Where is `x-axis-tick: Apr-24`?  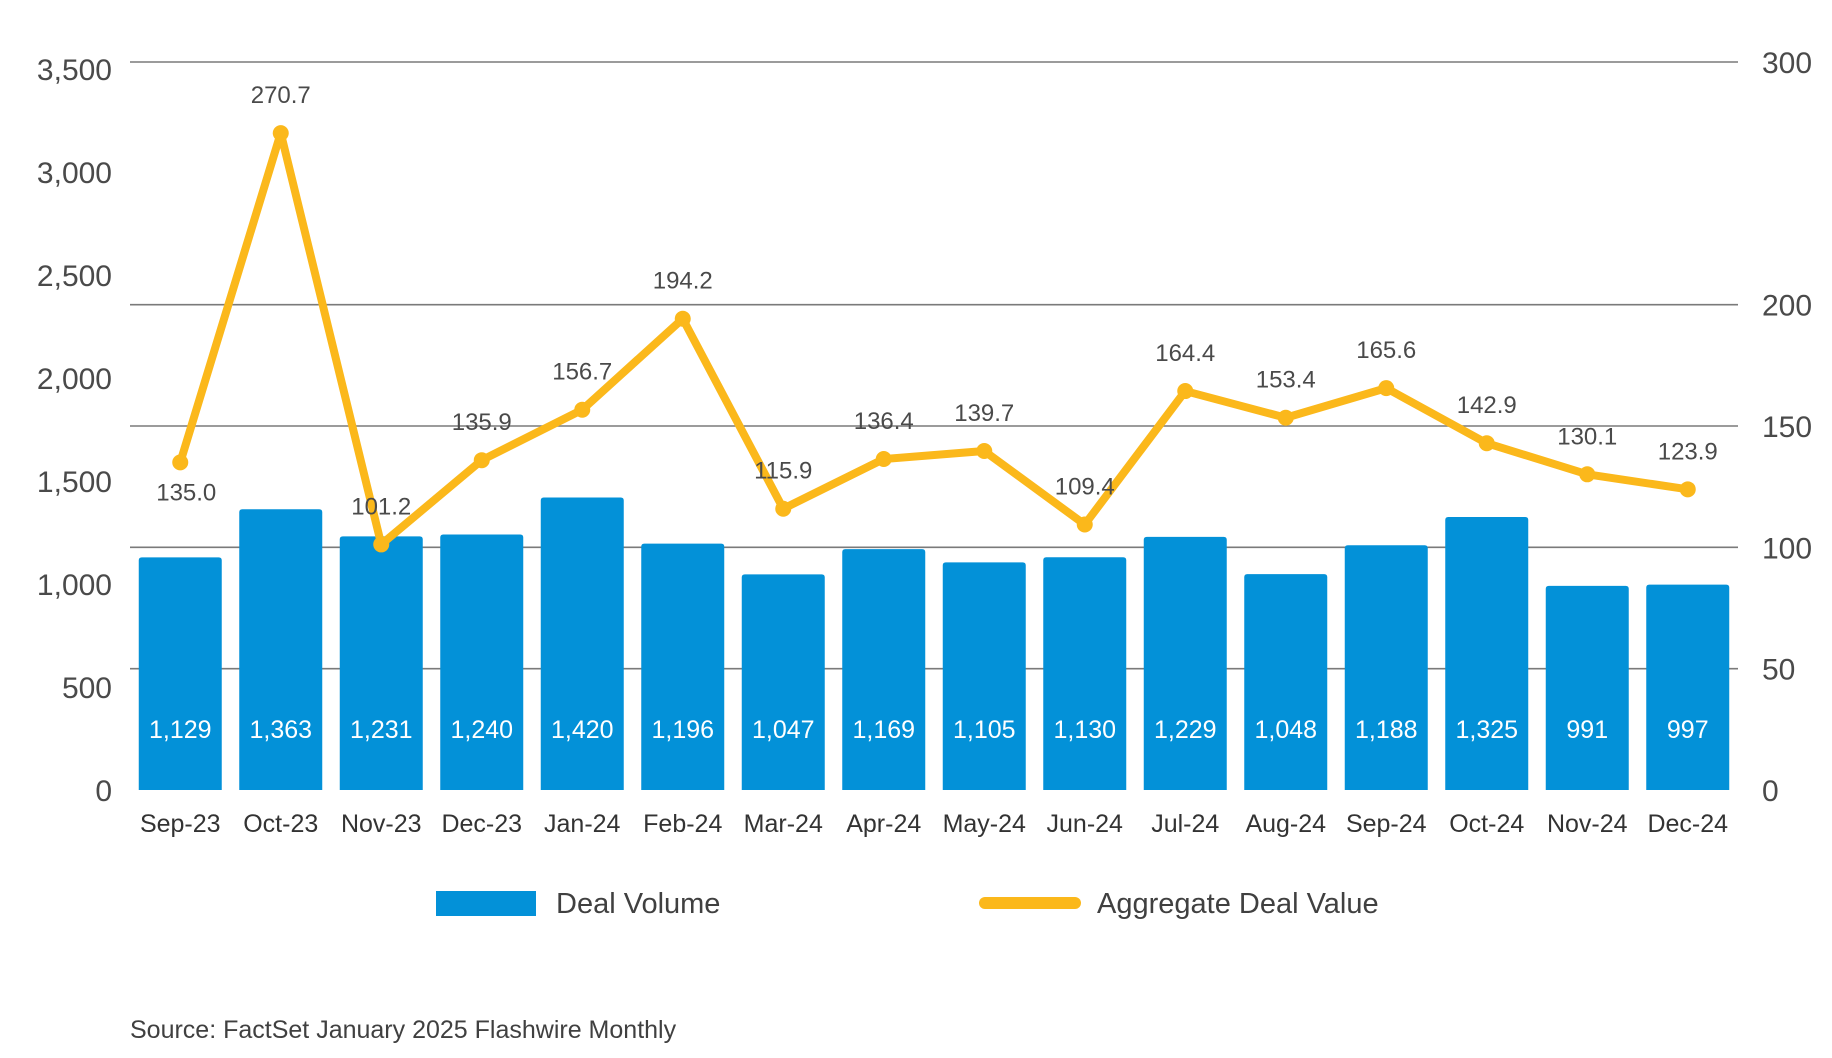 x-axis-tick: Apr-24 is located at coordinates (883, 824).